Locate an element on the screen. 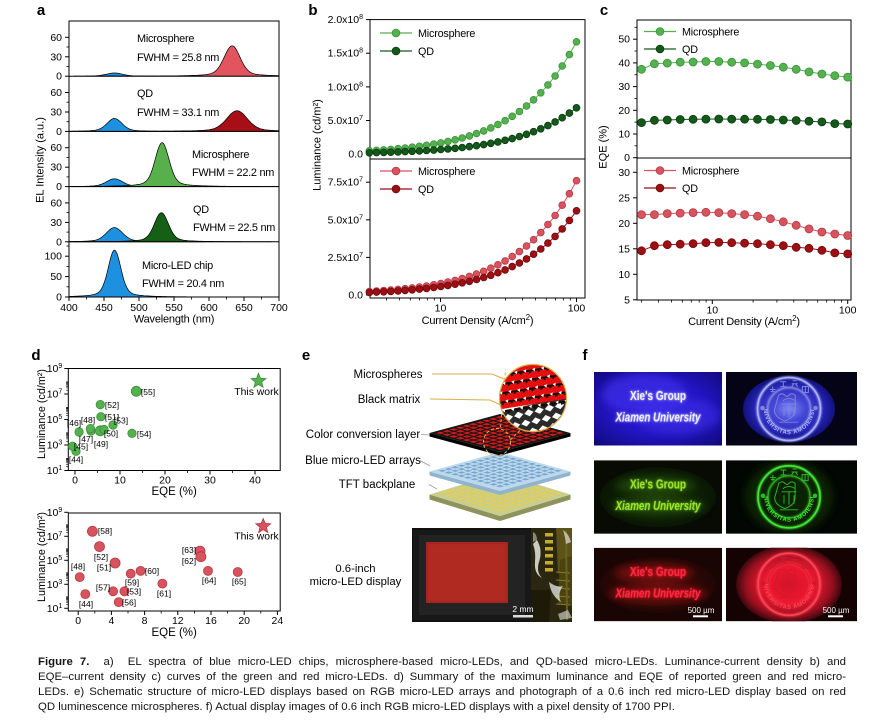 The width and height of the screenshot is (883, 724). svg-text: 700 is located at coordinates (279, 308).